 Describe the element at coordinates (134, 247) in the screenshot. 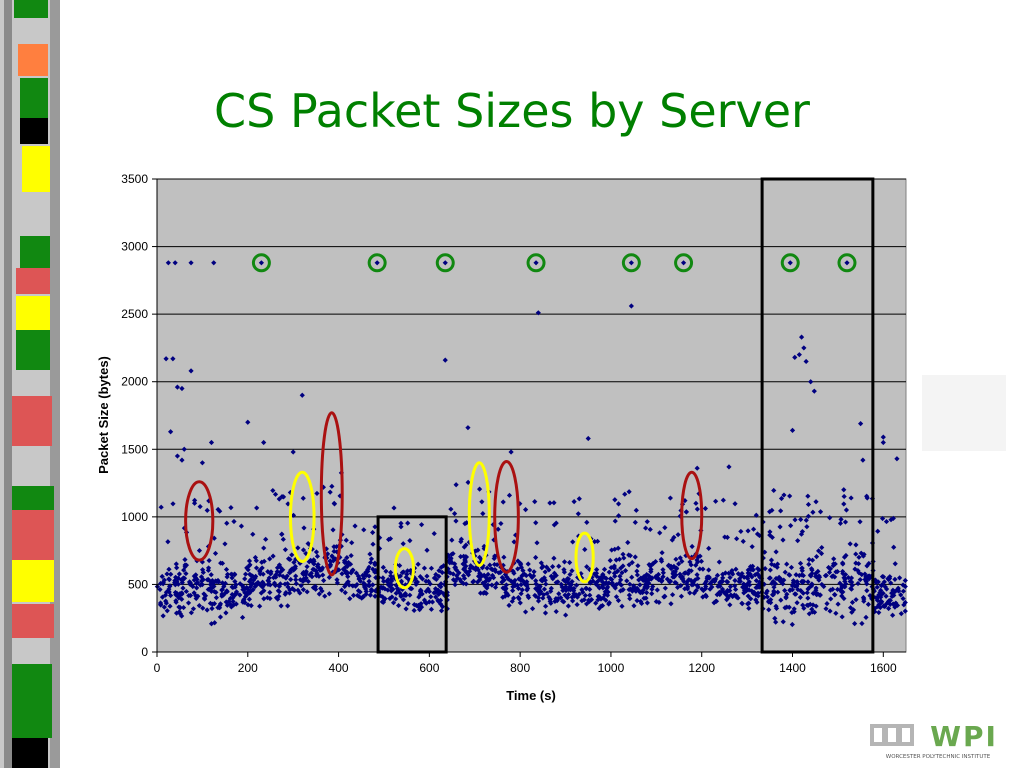

I see `y-tick-label: 3000` at that location.